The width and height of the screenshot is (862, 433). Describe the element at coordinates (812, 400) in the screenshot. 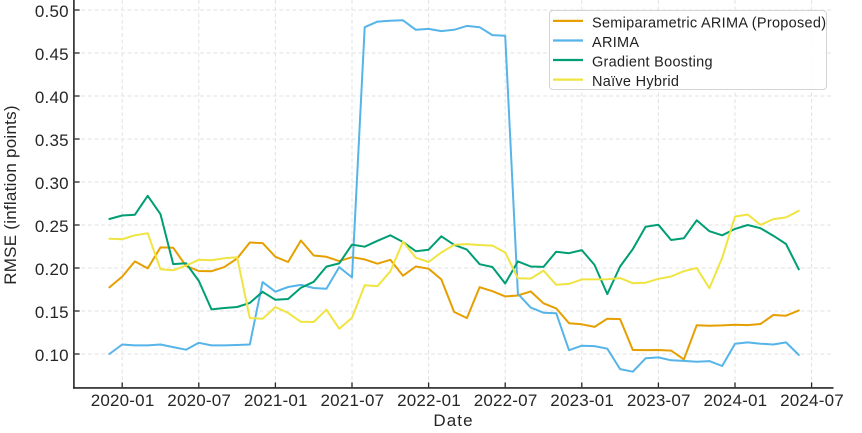

I see `svg-text: 2024-07` at that location.